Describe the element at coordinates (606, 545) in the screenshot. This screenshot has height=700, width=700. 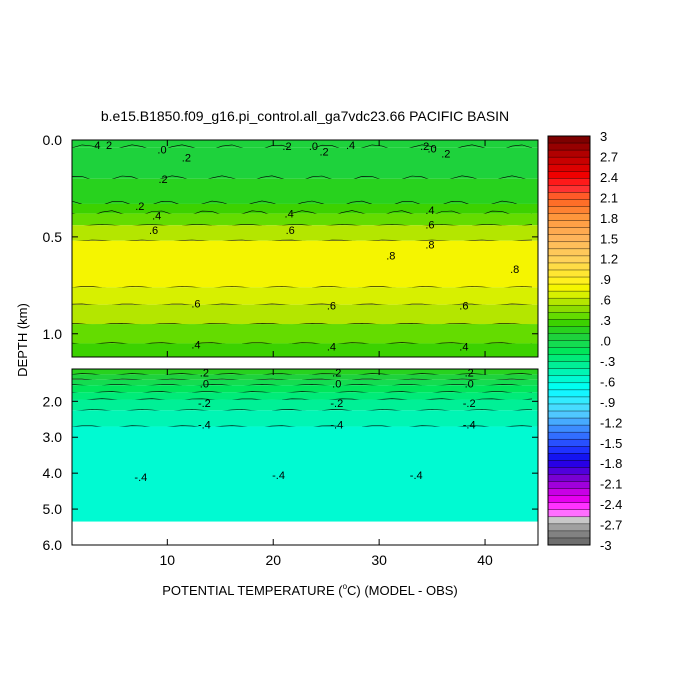
I see `colorbar-label: -3` at that location.